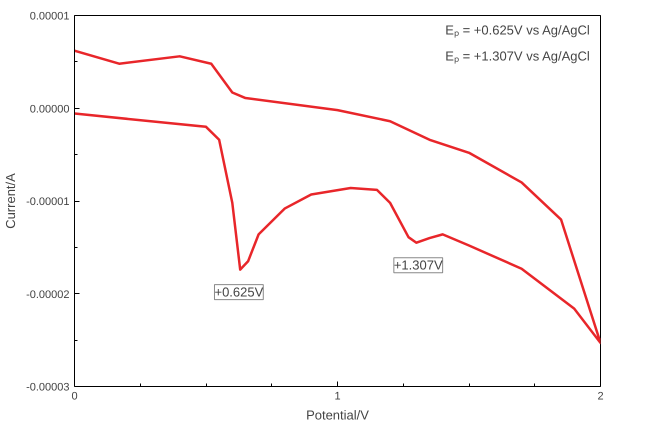  I want to click on annotation: Eₚ = +0.625V vs Ag/AgCl, so click(517, 30).